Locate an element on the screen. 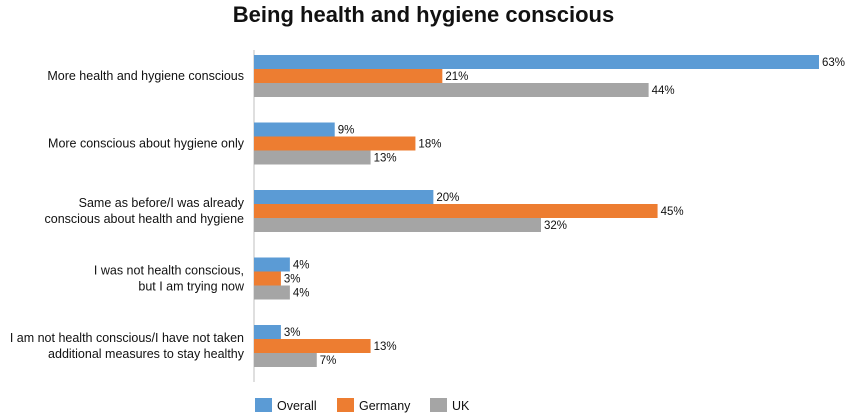 This screenshot has height=415, width=847. category-label-line: More conscious about hygiene only is located at coordinates (146, 144).